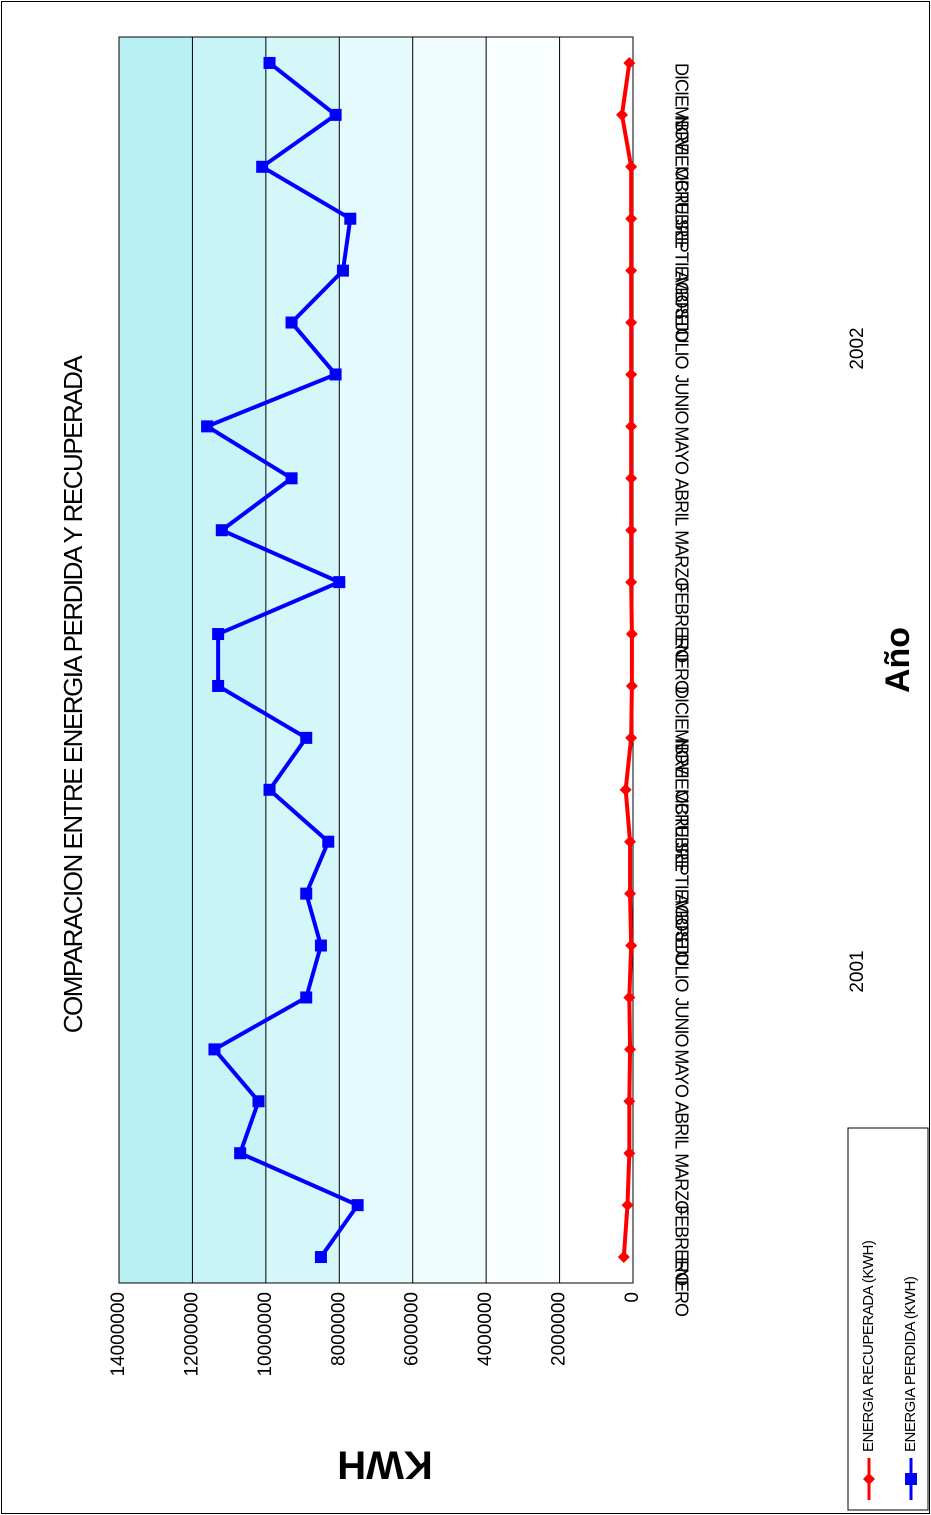 The image size is (931, 1515). What do you see at coordinates (898, 660) in the screenshot?
I see `x-axis-label: Año` at bounding box center [898, 660].